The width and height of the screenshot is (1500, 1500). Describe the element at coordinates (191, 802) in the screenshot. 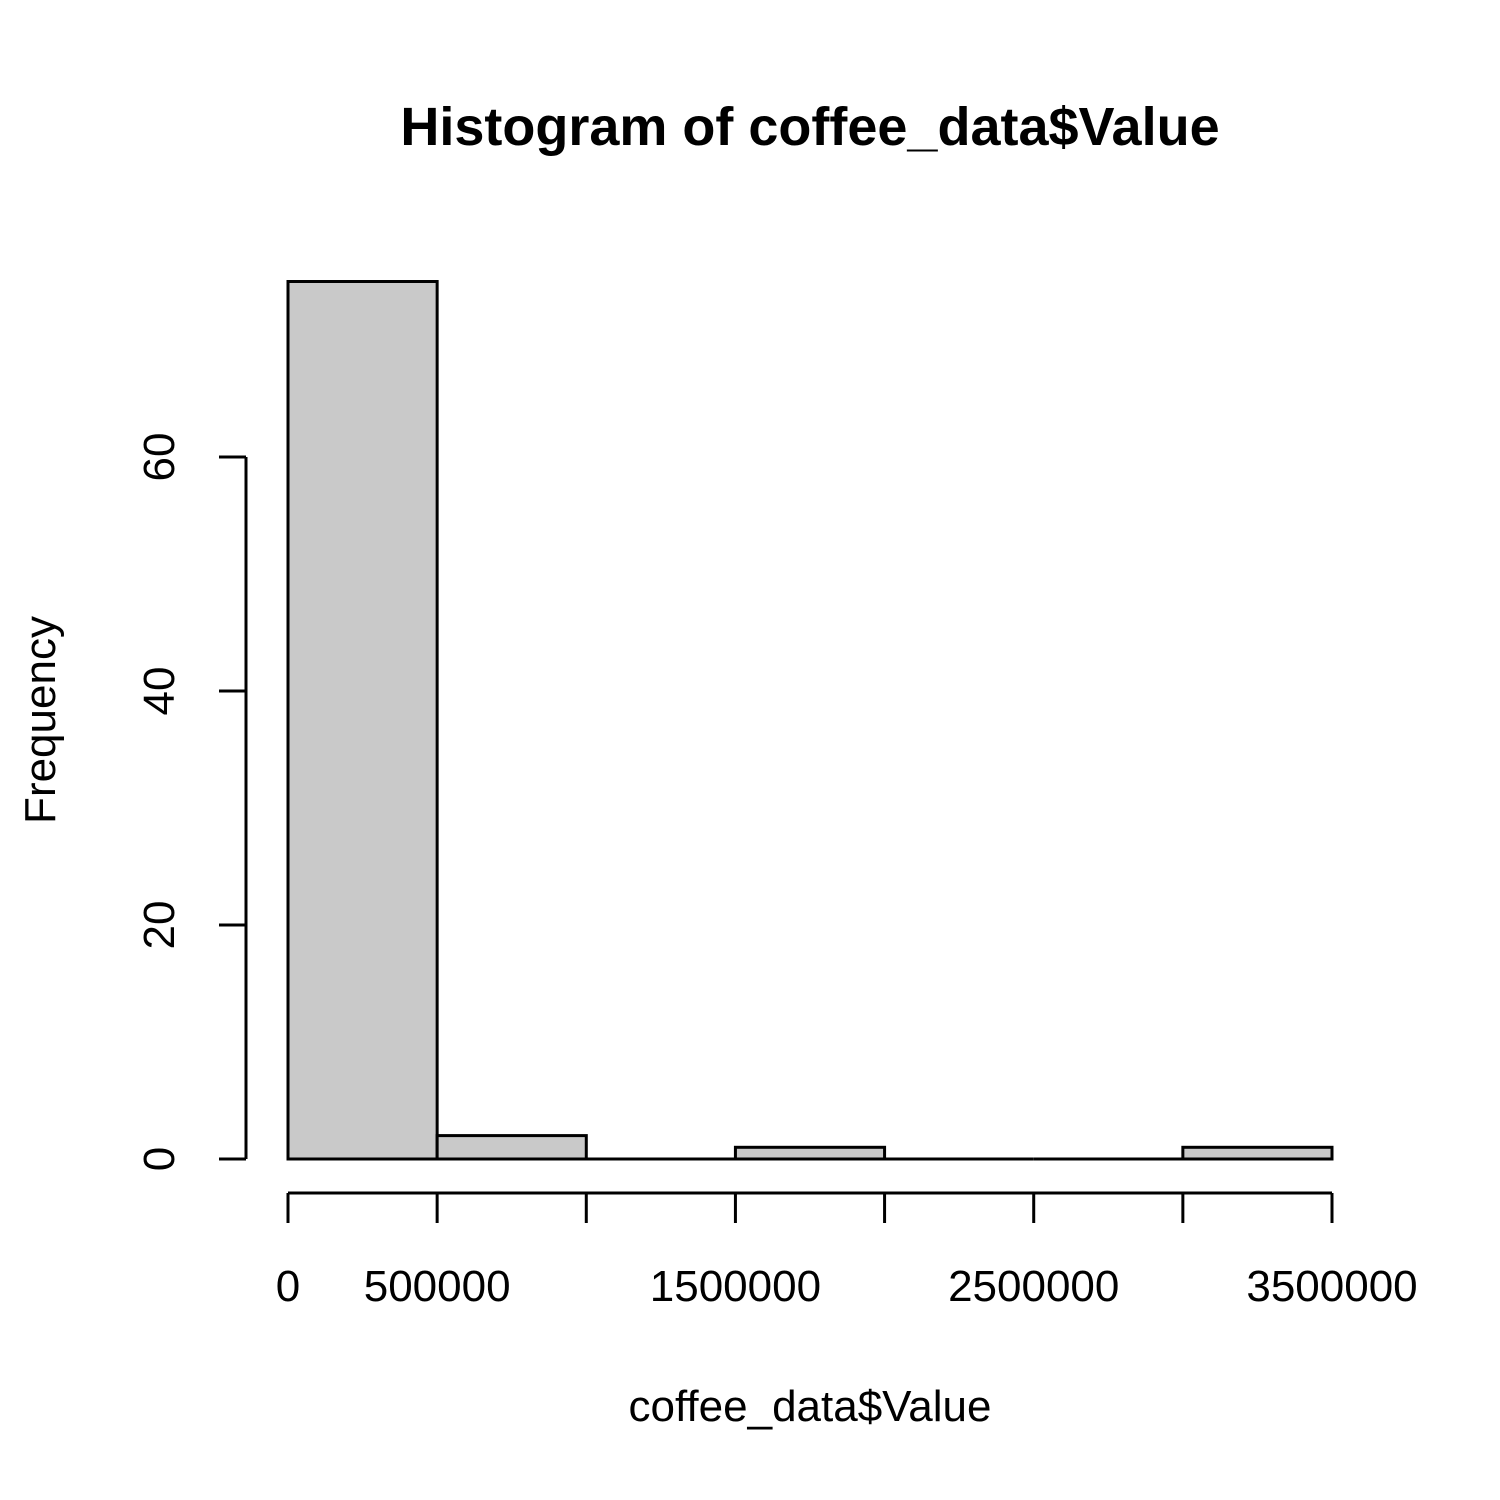

I see `y-axis: 0 20 40 60` at that location.